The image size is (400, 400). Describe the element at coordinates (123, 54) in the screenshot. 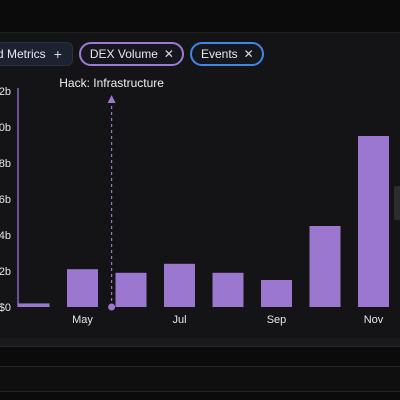

I see `dex-volume-label: DEX Volume` at that location.